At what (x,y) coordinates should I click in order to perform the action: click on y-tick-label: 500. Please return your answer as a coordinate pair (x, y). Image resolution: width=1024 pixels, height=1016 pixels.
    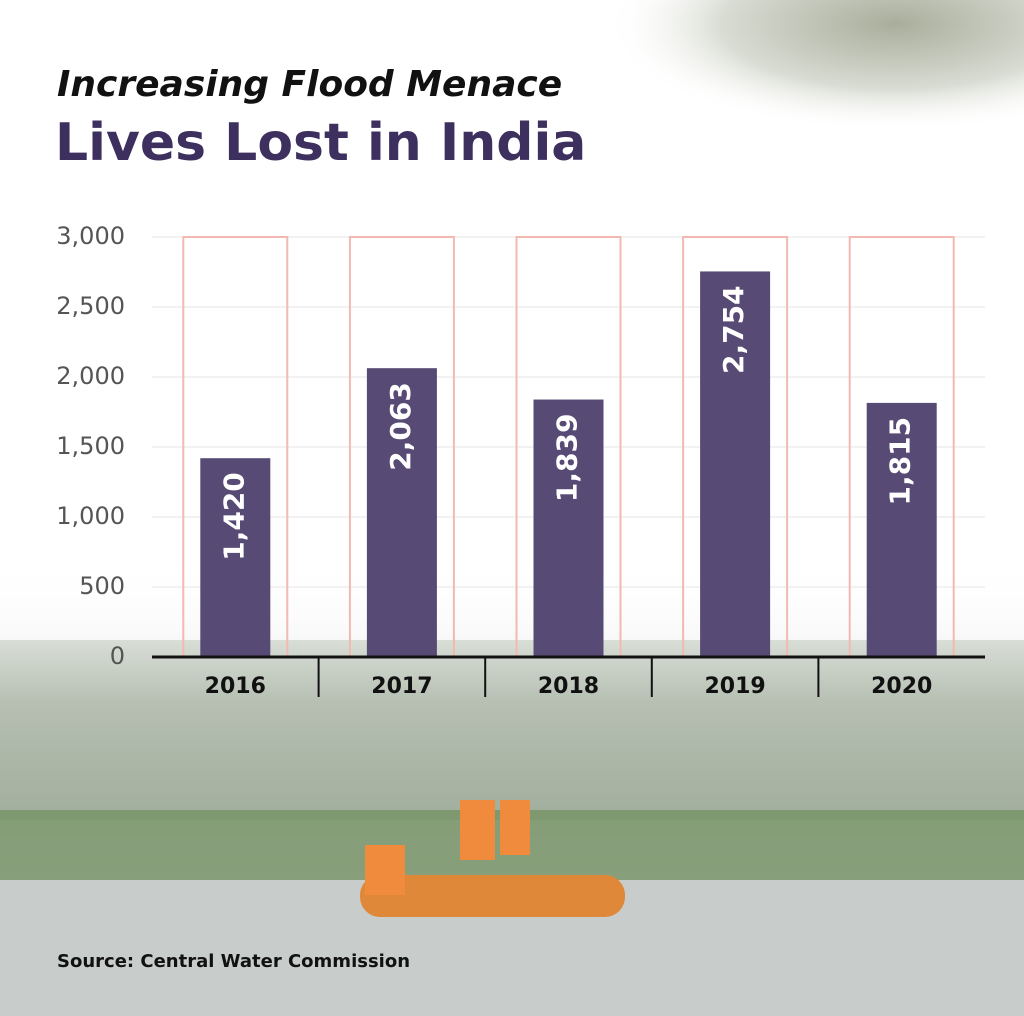
    Looking at the image, I should click on (102, 586).